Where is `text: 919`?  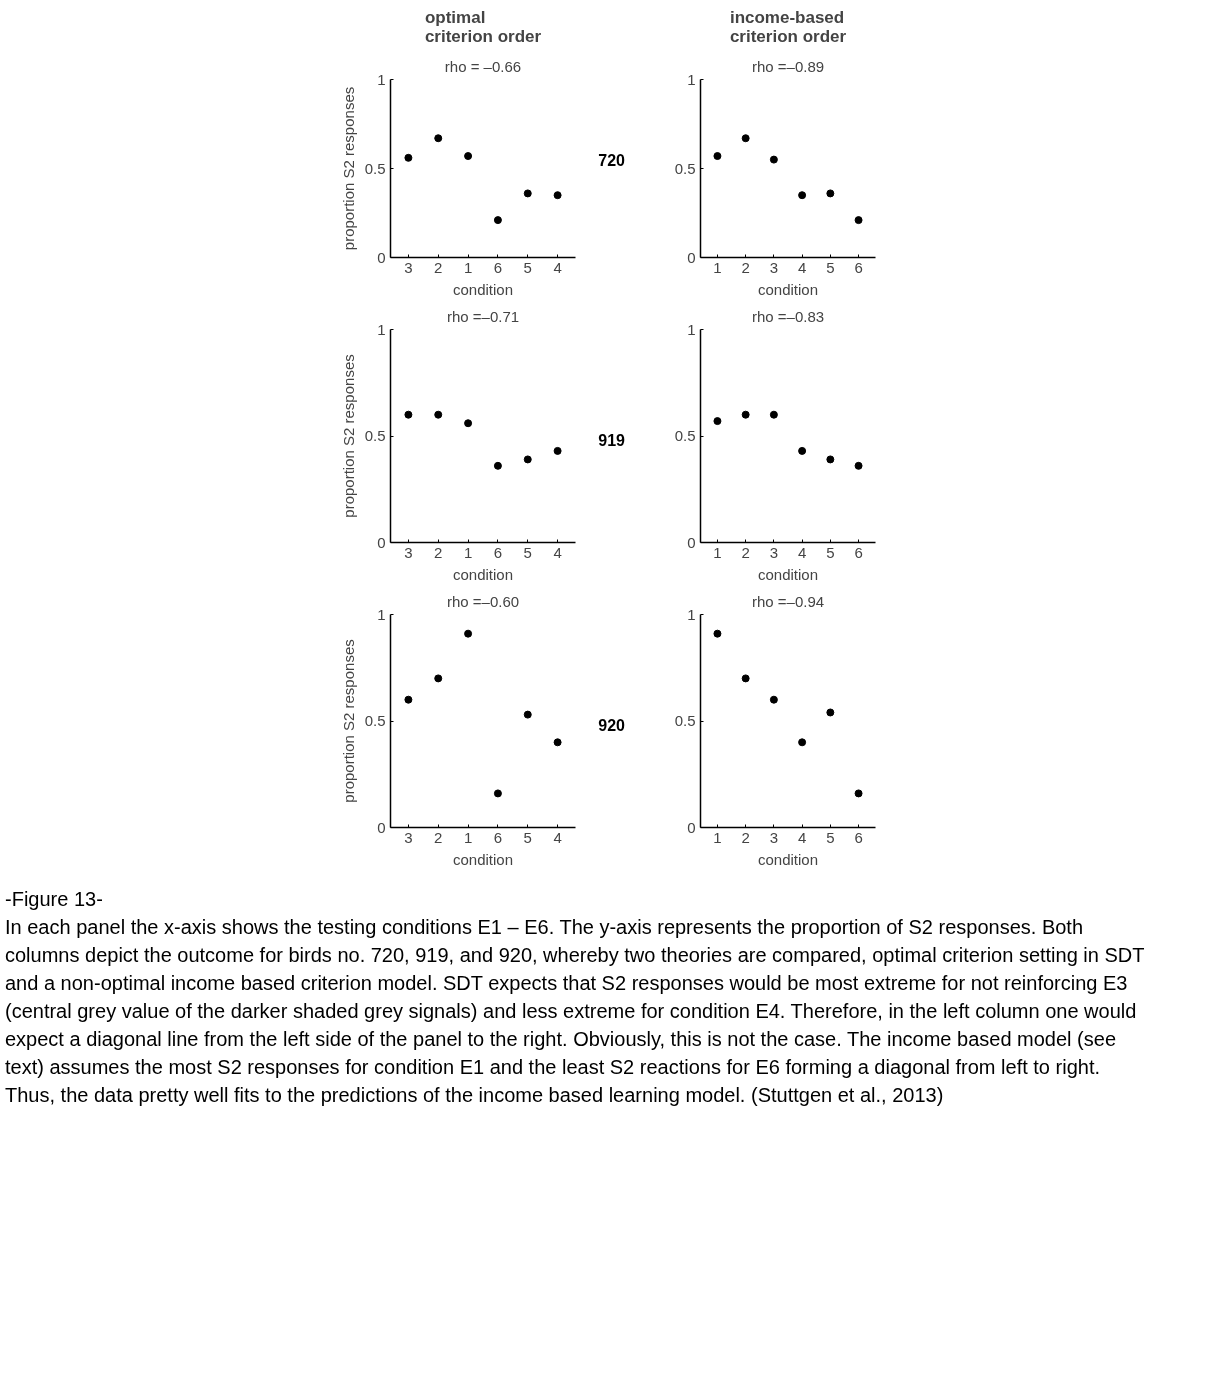
text: 919 is located at coordinates (611, 441).